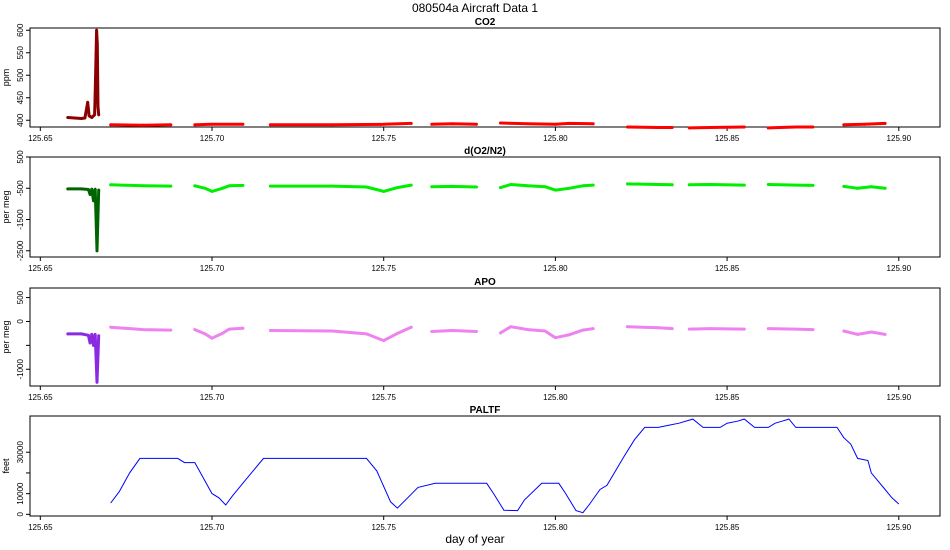 Image resolution: width=950 pixels, height=550 pixels. What do you see at coordinates (212, 527) in the screenshot?
I see `x-tick-label: 125.70` at bounding box center [212, 527].